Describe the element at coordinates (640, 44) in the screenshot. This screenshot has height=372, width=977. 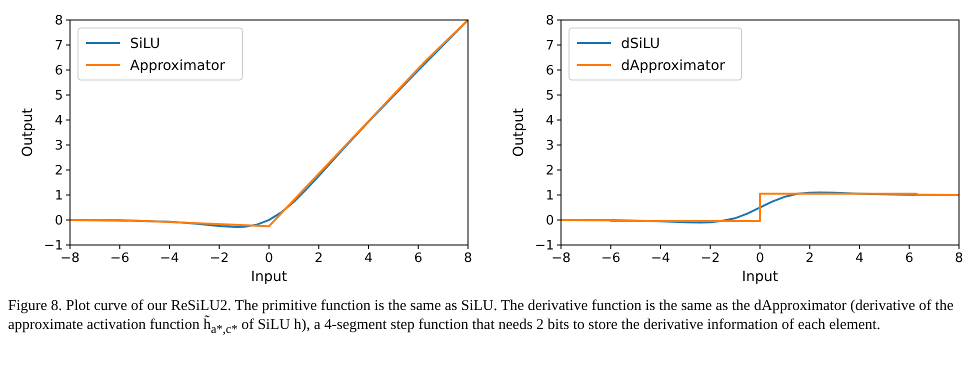
I see `legend-label: dSiLU` at that location.